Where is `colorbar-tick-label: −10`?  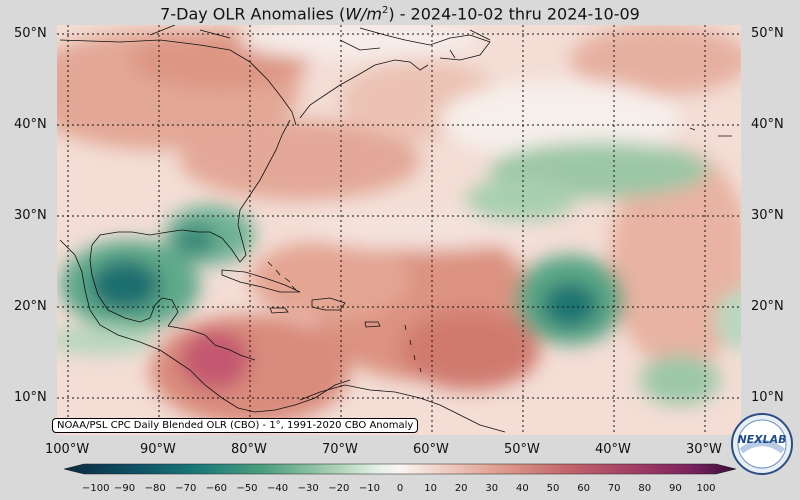 colorbar-tick-label: −10 is located at coordinates (369, 488).